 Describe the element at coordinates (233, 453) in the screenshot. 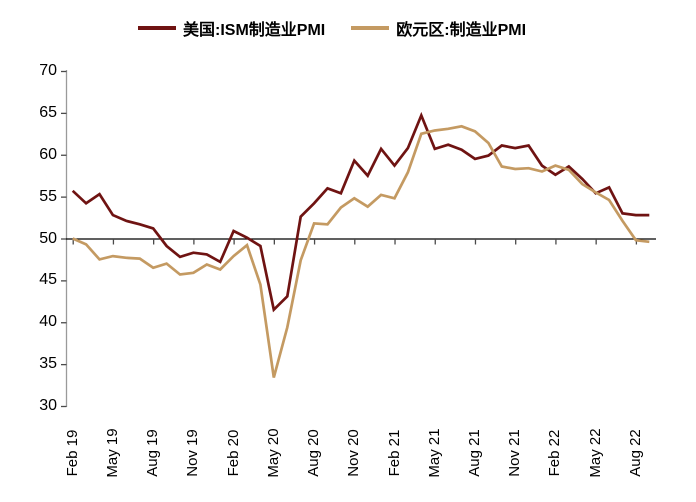

I see `x-tick-label: Feb 20` at that location.